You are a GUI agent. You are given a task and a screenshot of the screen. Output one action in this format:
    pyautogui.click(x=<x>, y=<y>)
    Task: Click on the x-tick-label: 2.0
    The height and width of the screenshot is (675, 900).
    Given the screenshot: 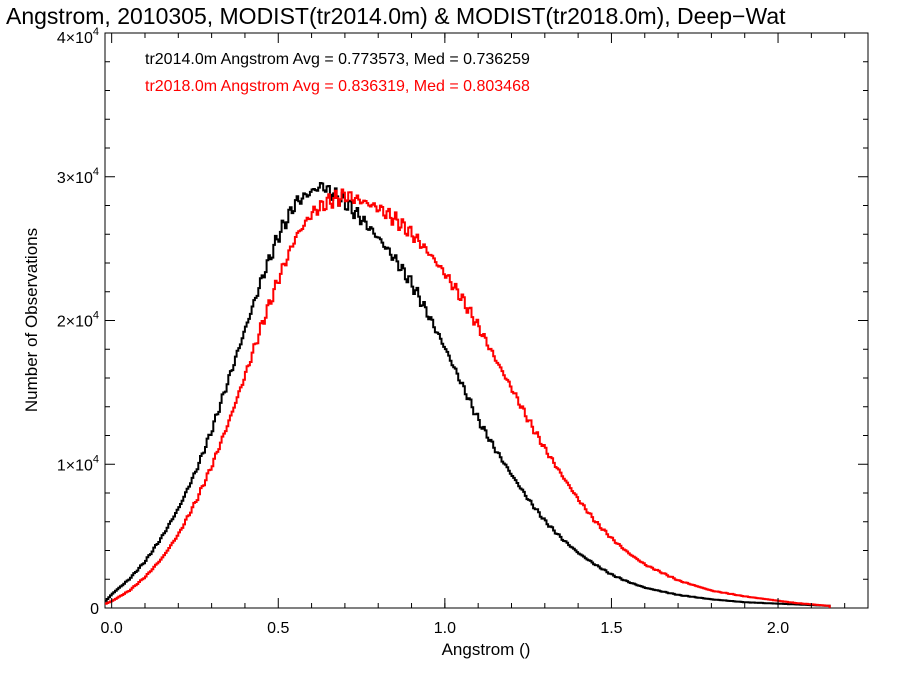 What is the action you would take?
    pyautogui.click(x=778, y=628)
    